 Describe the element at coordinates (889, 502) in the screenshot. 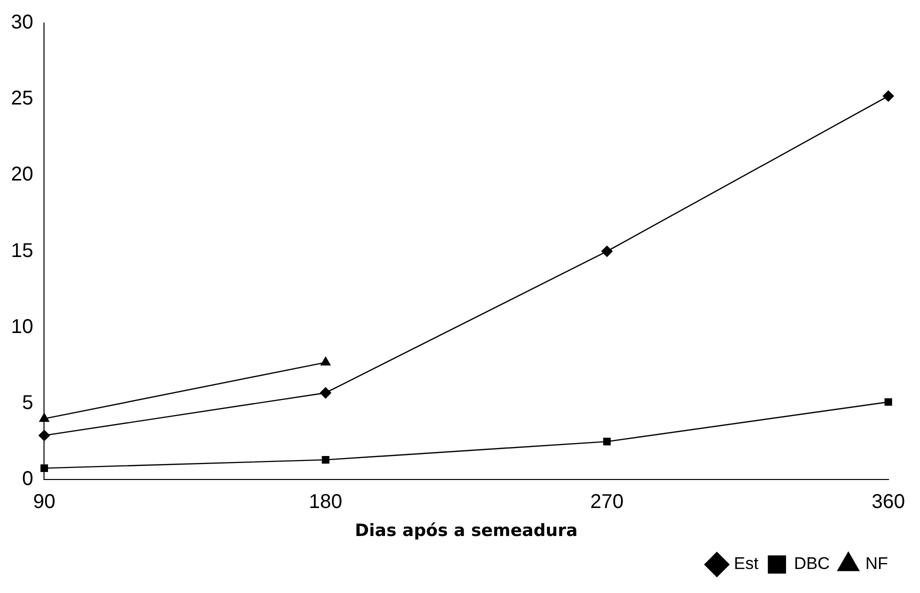

I see `x-tick-label: 360` at that location.